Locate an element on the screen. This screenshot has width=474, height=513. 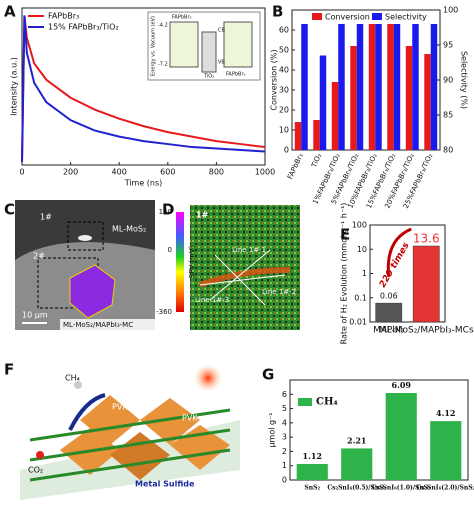
y-tick-label: 0.01 is located at coordinates (358, 322).